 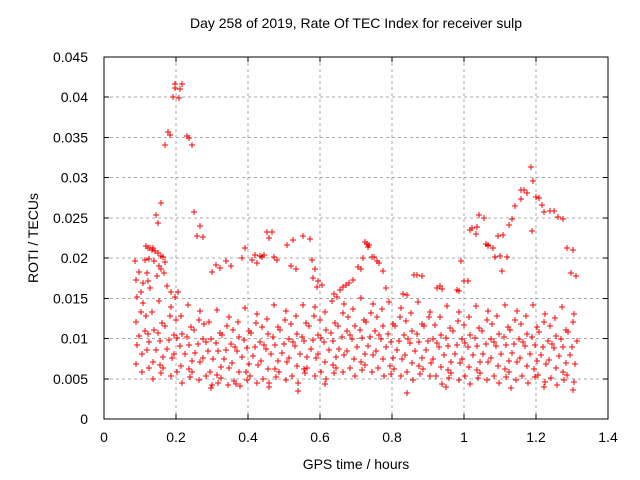 What do you see at coordinates (392, 437) in the screenshot?
I see `x-tick-label: 0.8` at bounding box center [392, 437].